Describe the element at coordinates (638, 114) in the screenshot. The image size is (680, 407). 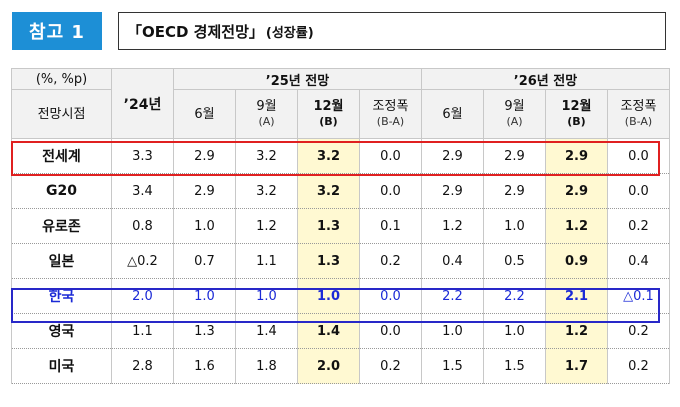
I see `header-2026-adj: 조정폭 (B-A)` at that location.